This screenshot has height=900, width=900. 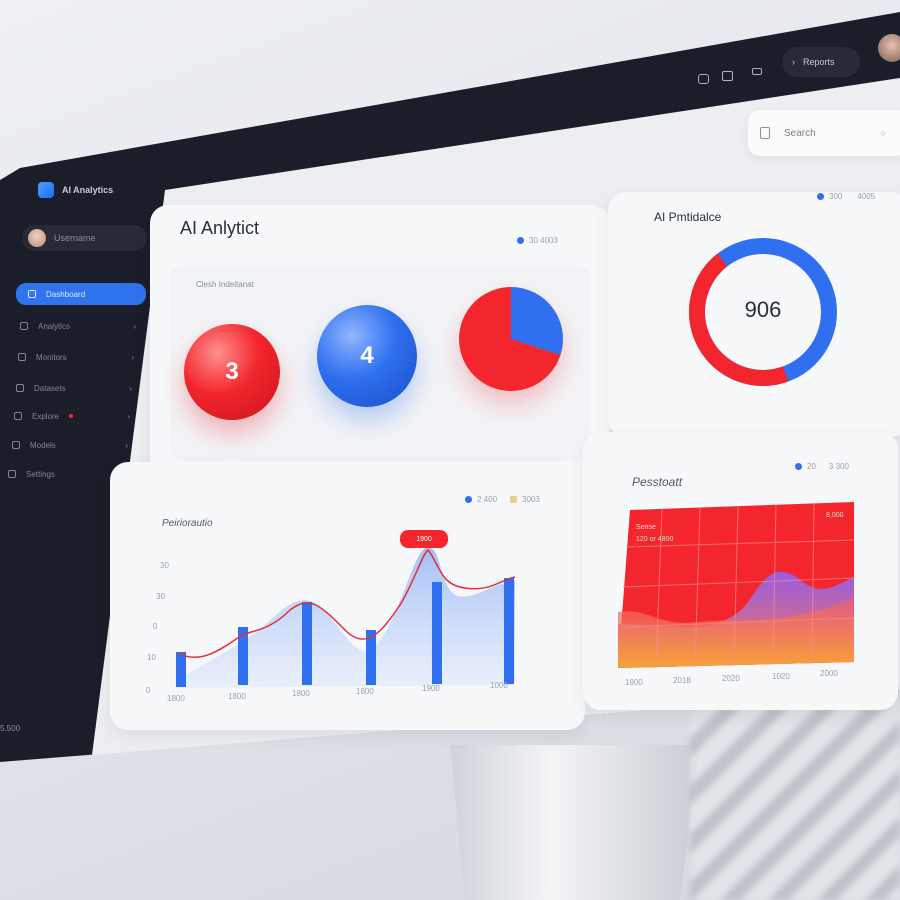 I want to click on background-rails, so click(x=795, y=795).